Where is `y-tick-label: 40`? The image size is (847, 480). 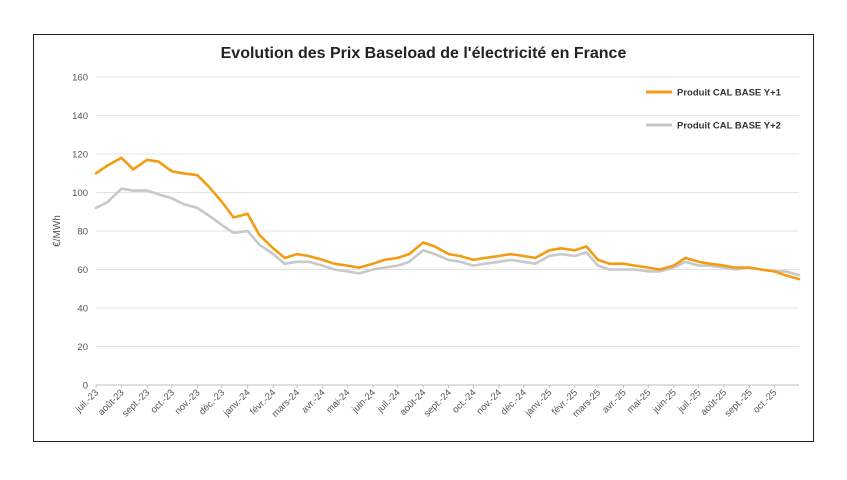
y-tick-label: 40 is located at coordinates (82, 309).